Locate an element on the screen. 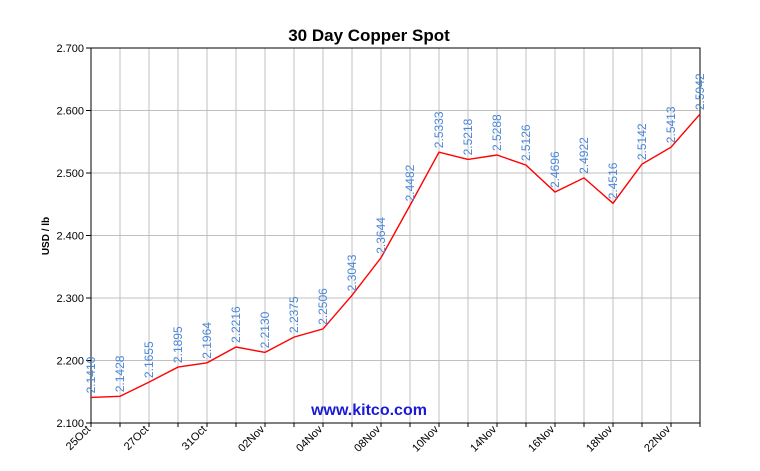 Image resolution: width=760 pixels, height=471 pixels. y-tick-label: 2.400 is located at coordinates (70, 237).